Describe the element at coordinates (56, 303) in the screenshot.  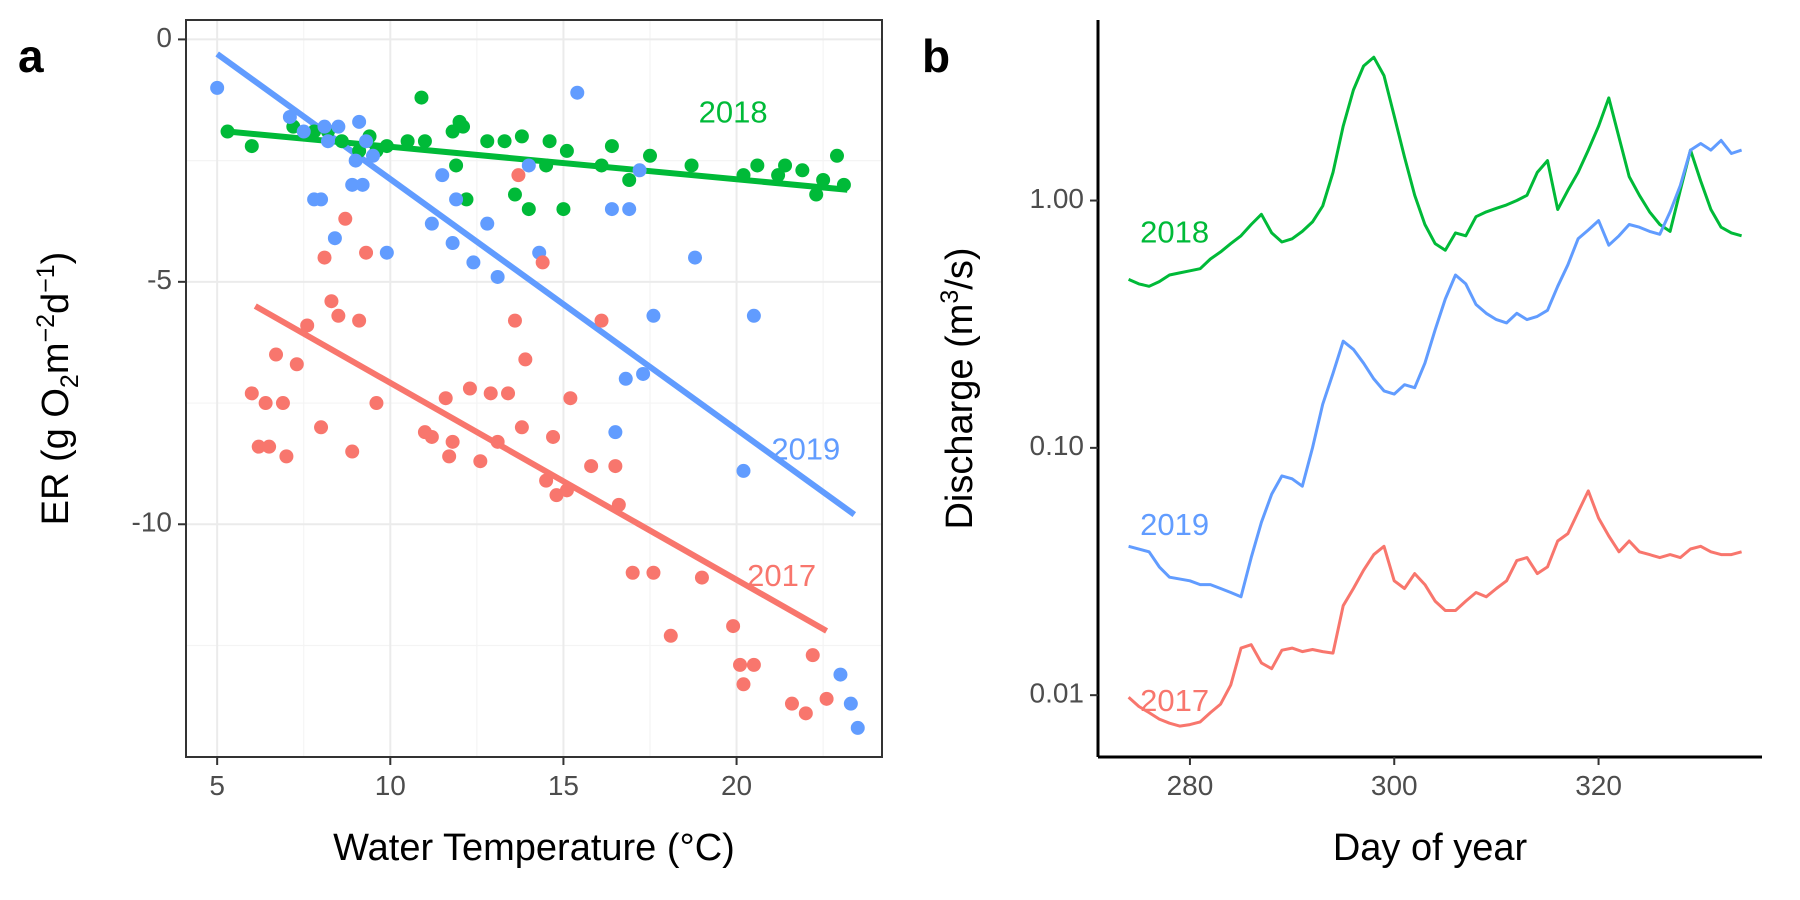
I see `panel-a-y-title-part: d` at that location.